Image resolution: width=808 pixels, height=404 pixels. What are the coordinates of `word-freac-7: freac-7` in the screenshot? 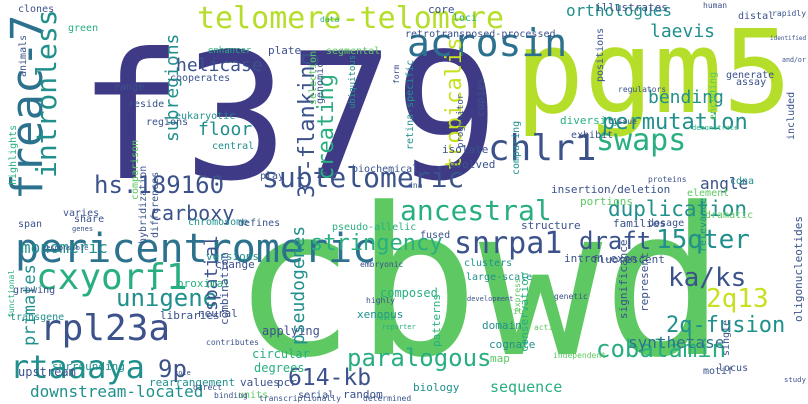 It's located at (27, 107).